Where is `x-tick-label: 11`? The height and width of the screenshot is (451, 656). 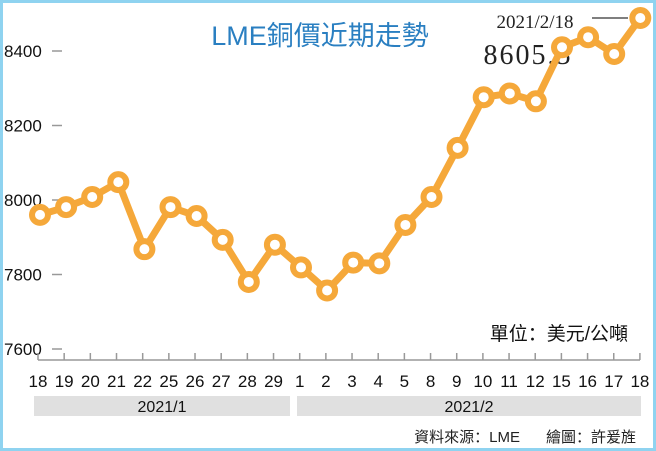 x-tick-label: 11 is located at coordinates (509, 381).